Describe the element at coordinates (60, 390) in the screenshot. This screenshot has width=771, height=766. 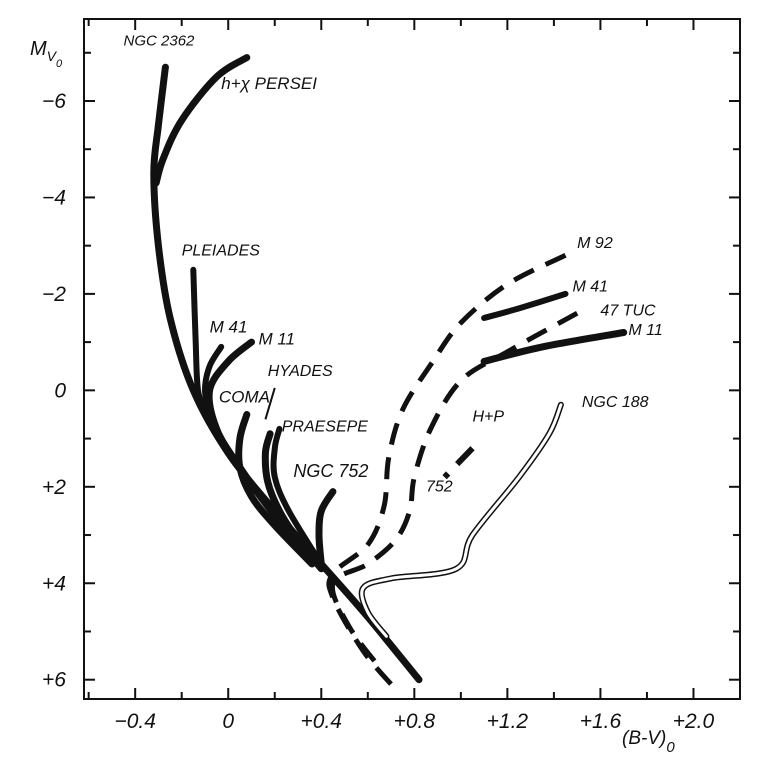
I see `y-tick-label: 0` at that location.